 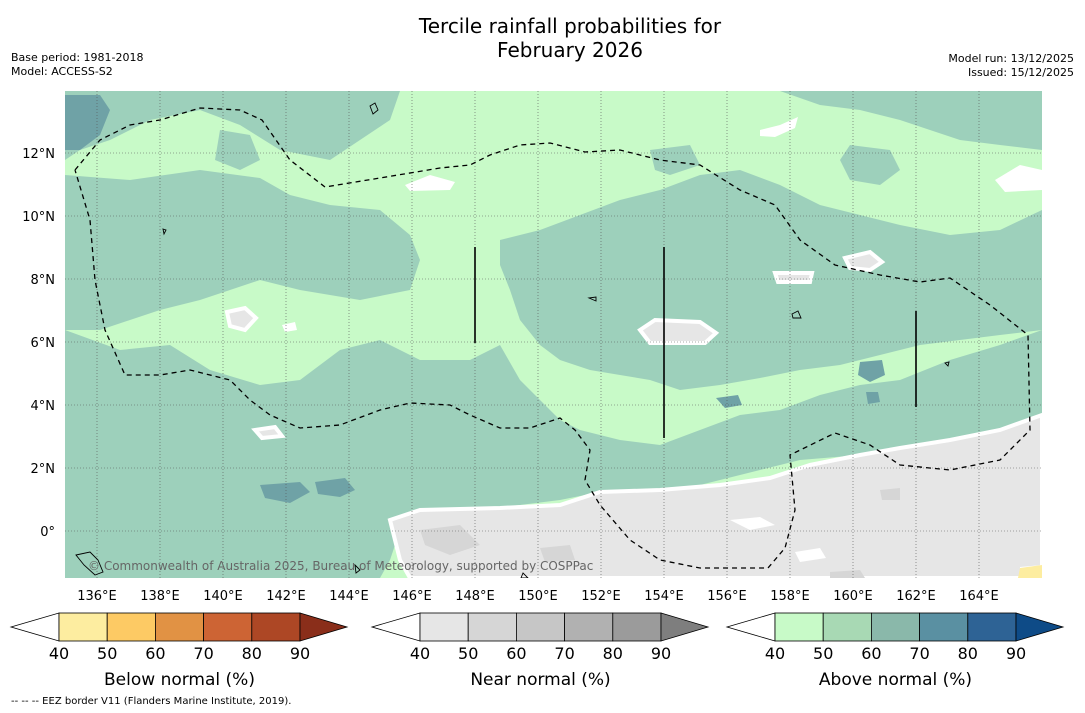 I want to click on latitude-labels: 12°N 10°N 8°N 6°N 4°N 2°N 0°, so click(x=38, y=343).